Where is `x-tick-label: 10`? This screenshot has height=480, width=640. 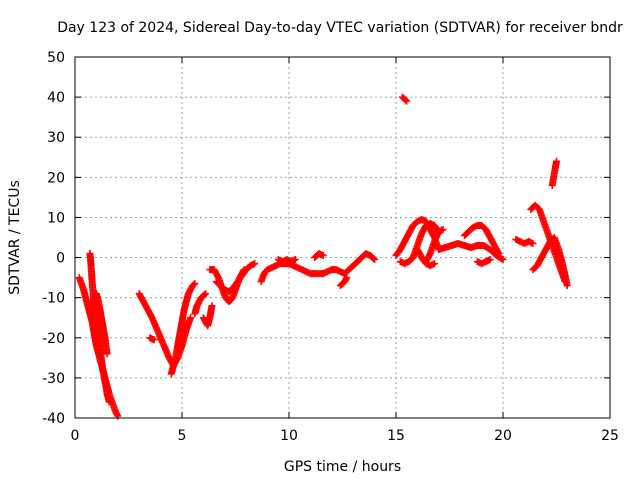
x-tick-label: 10 is located at coordinates (289, 436).